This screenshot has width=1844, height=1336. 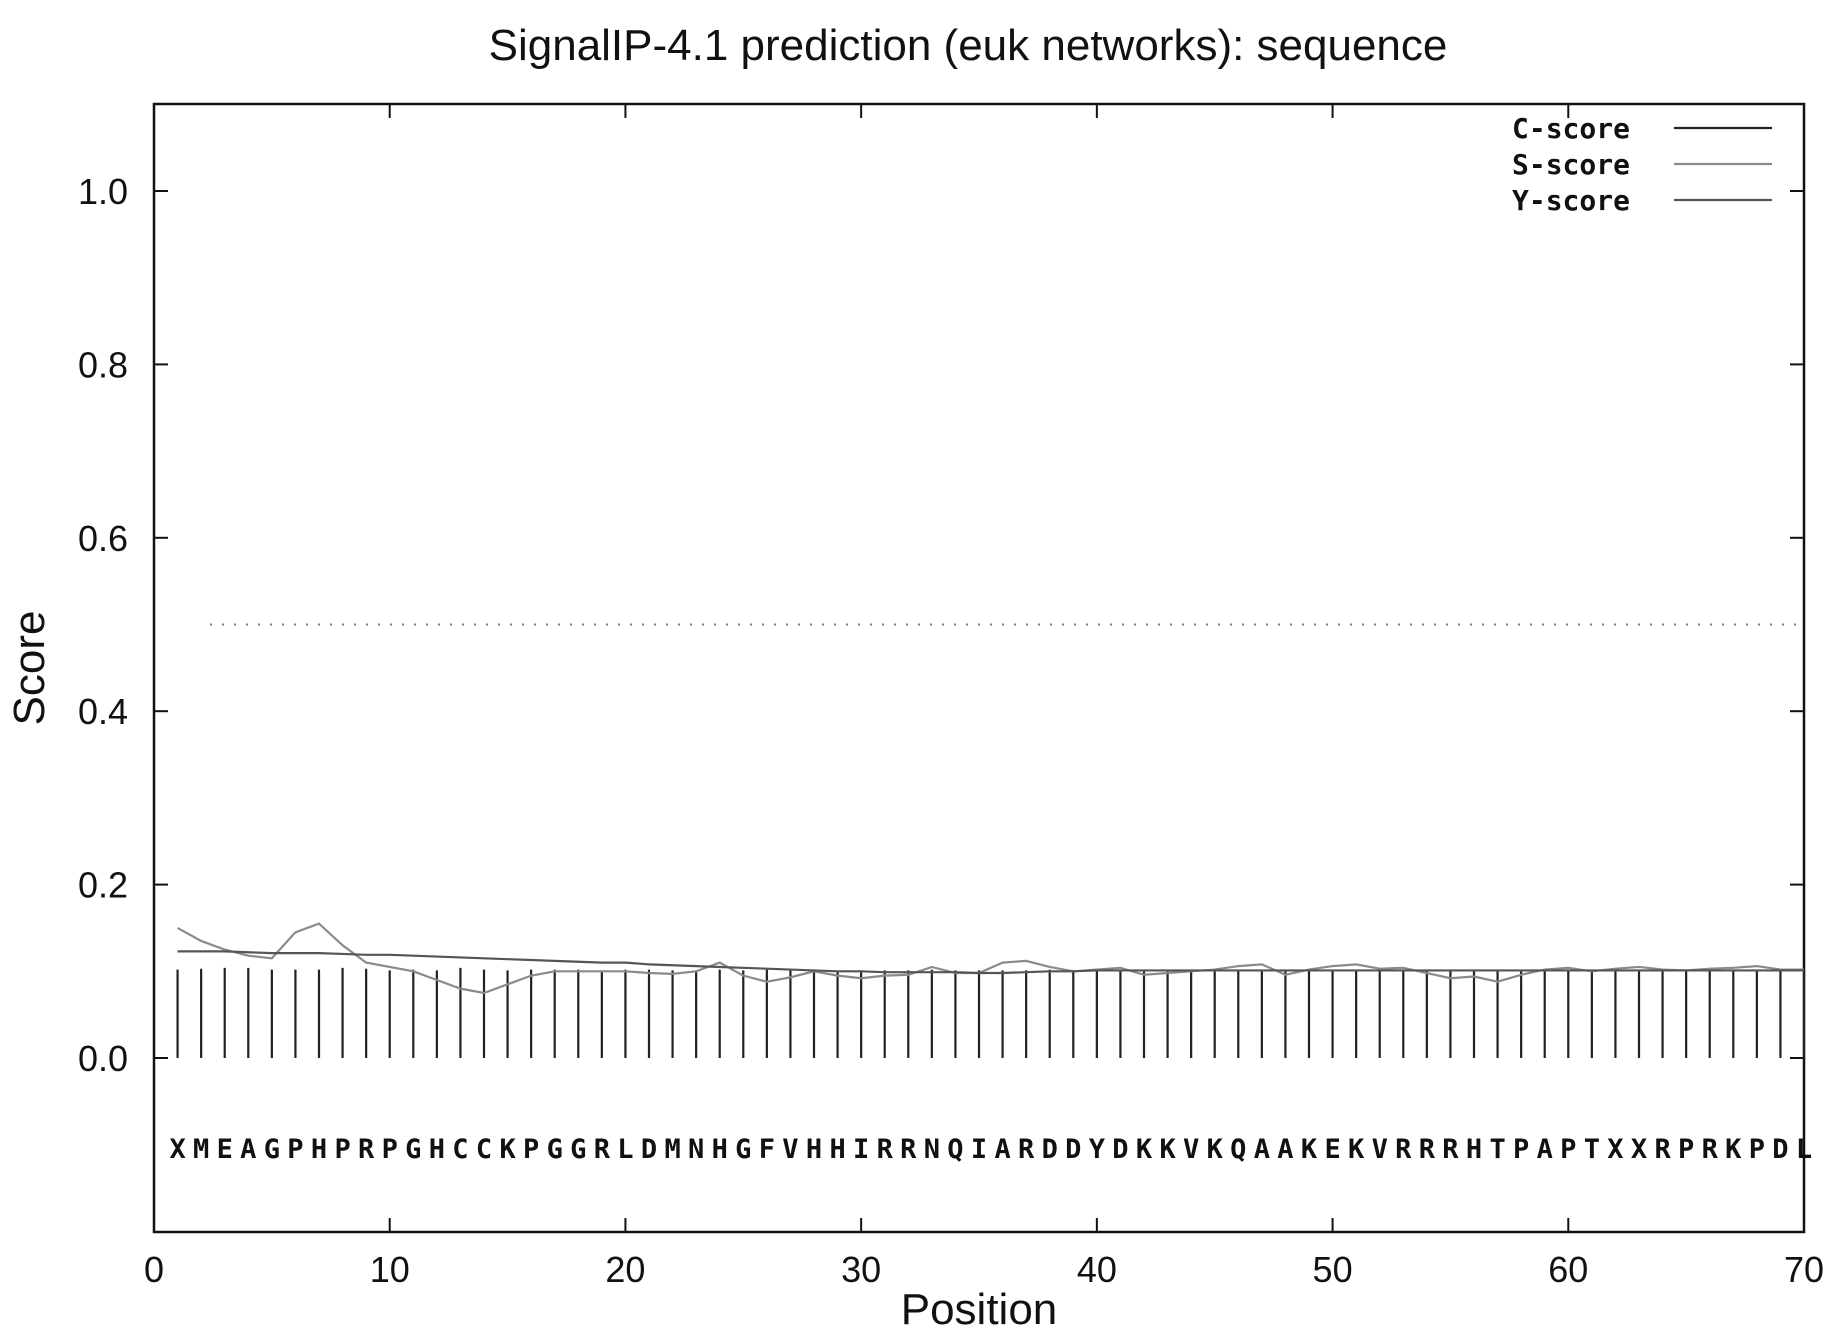 What do you see at coordinates (625, 1269) in the screenshot?
I see `x-tick-label: 20` at bounding box center [625, 1269].